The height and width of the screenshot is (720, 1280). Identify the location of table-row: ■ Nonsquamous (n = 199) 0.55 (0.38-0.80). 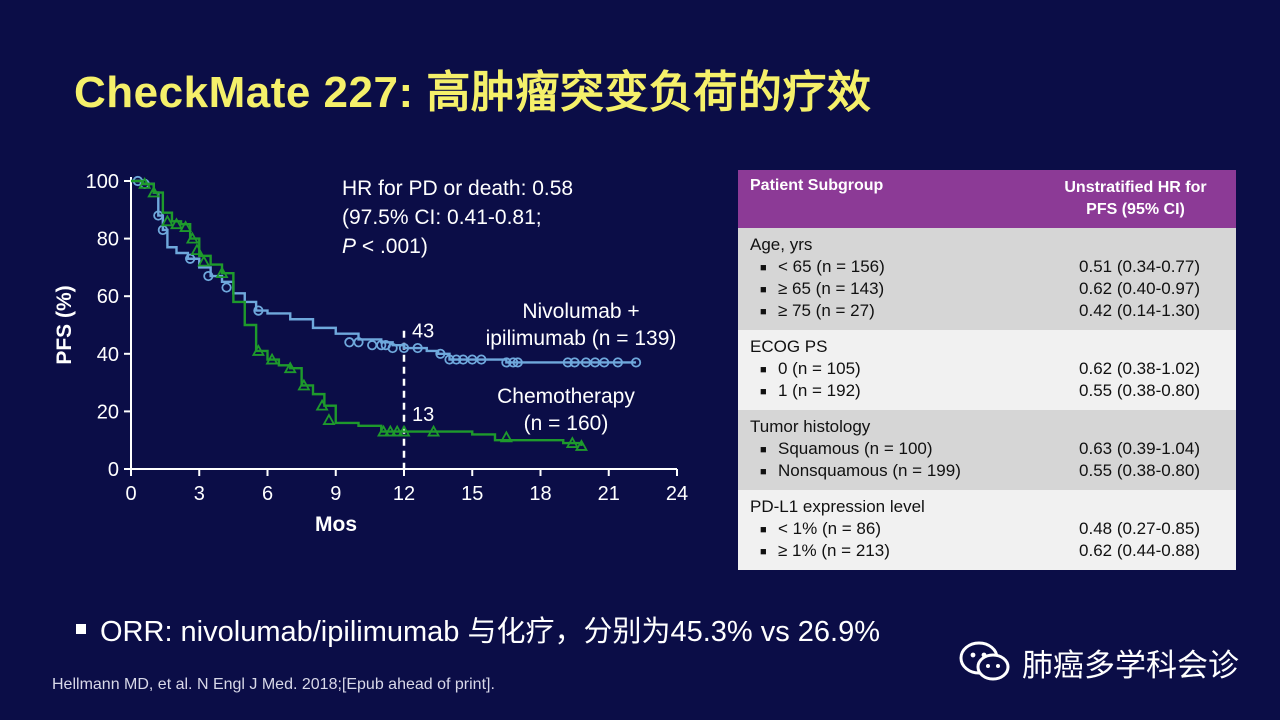
(987, 471).